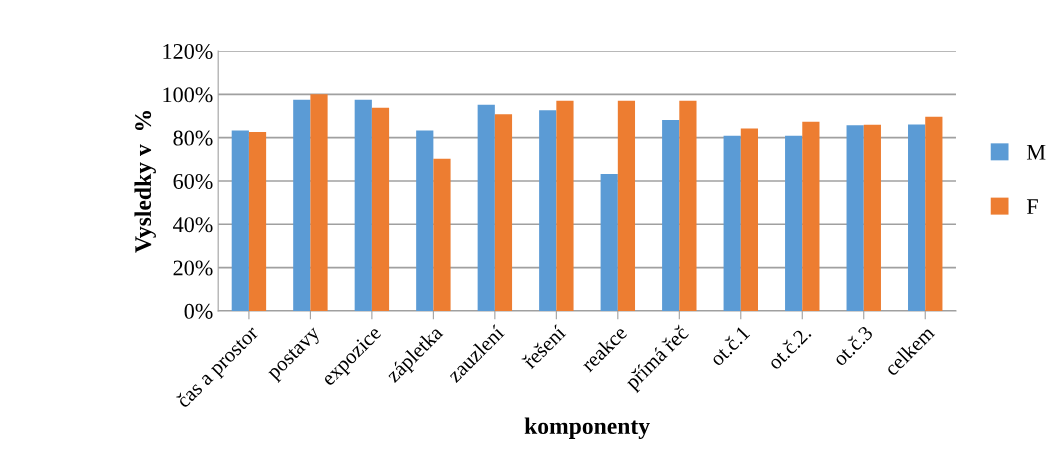  I want to click on y-tick-label: 100%, so click(188, 95).